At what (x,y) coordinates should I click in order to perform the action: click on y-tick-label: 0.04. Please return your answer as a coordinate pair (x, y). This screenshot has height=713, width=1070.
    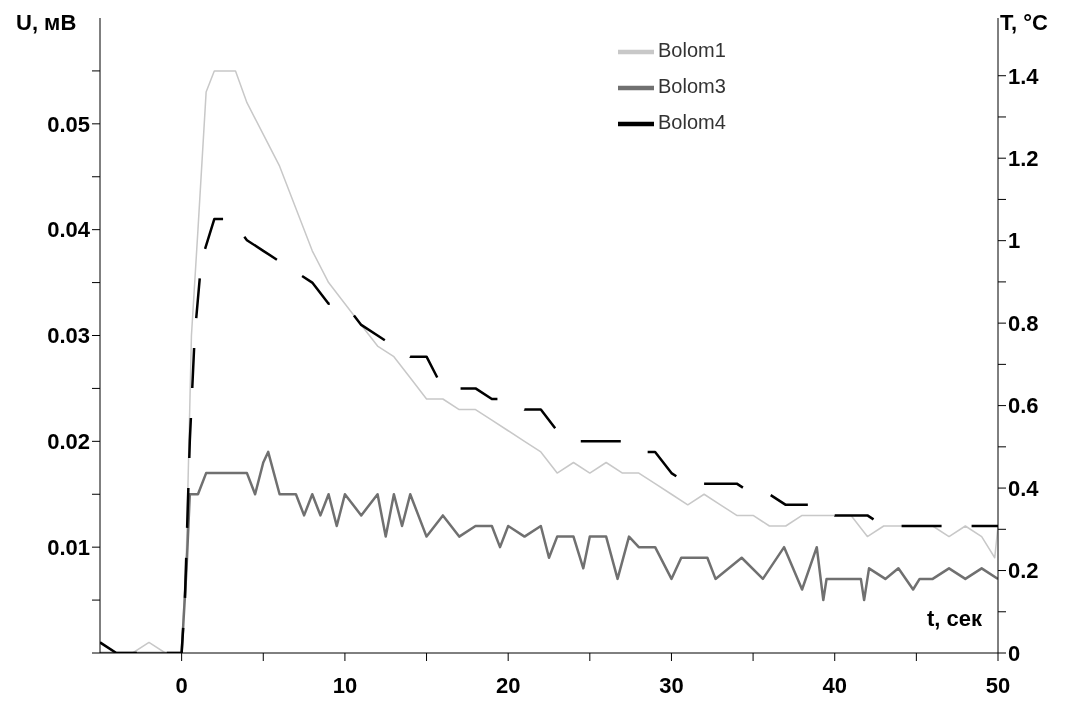
    Looking at the image, I should click on (69, 230).